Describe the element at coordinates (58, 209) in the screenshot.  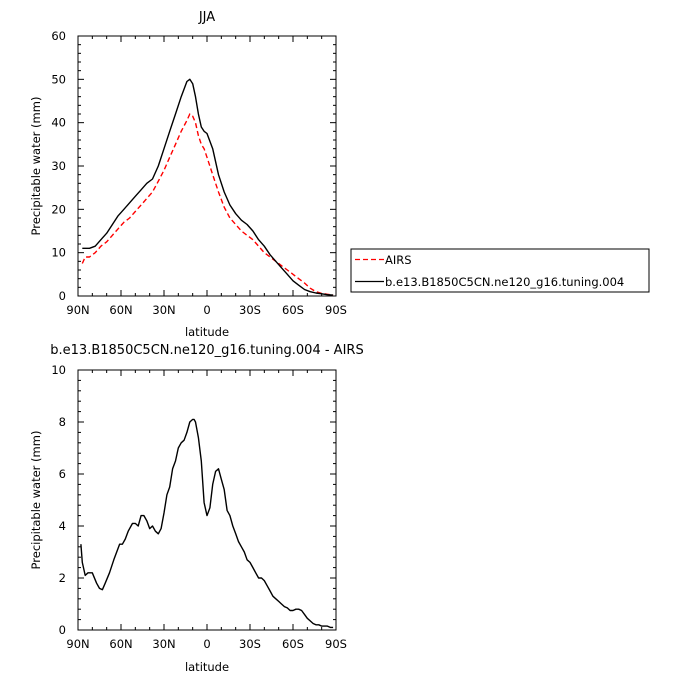
I see `y-tick-label: 20` at that location.